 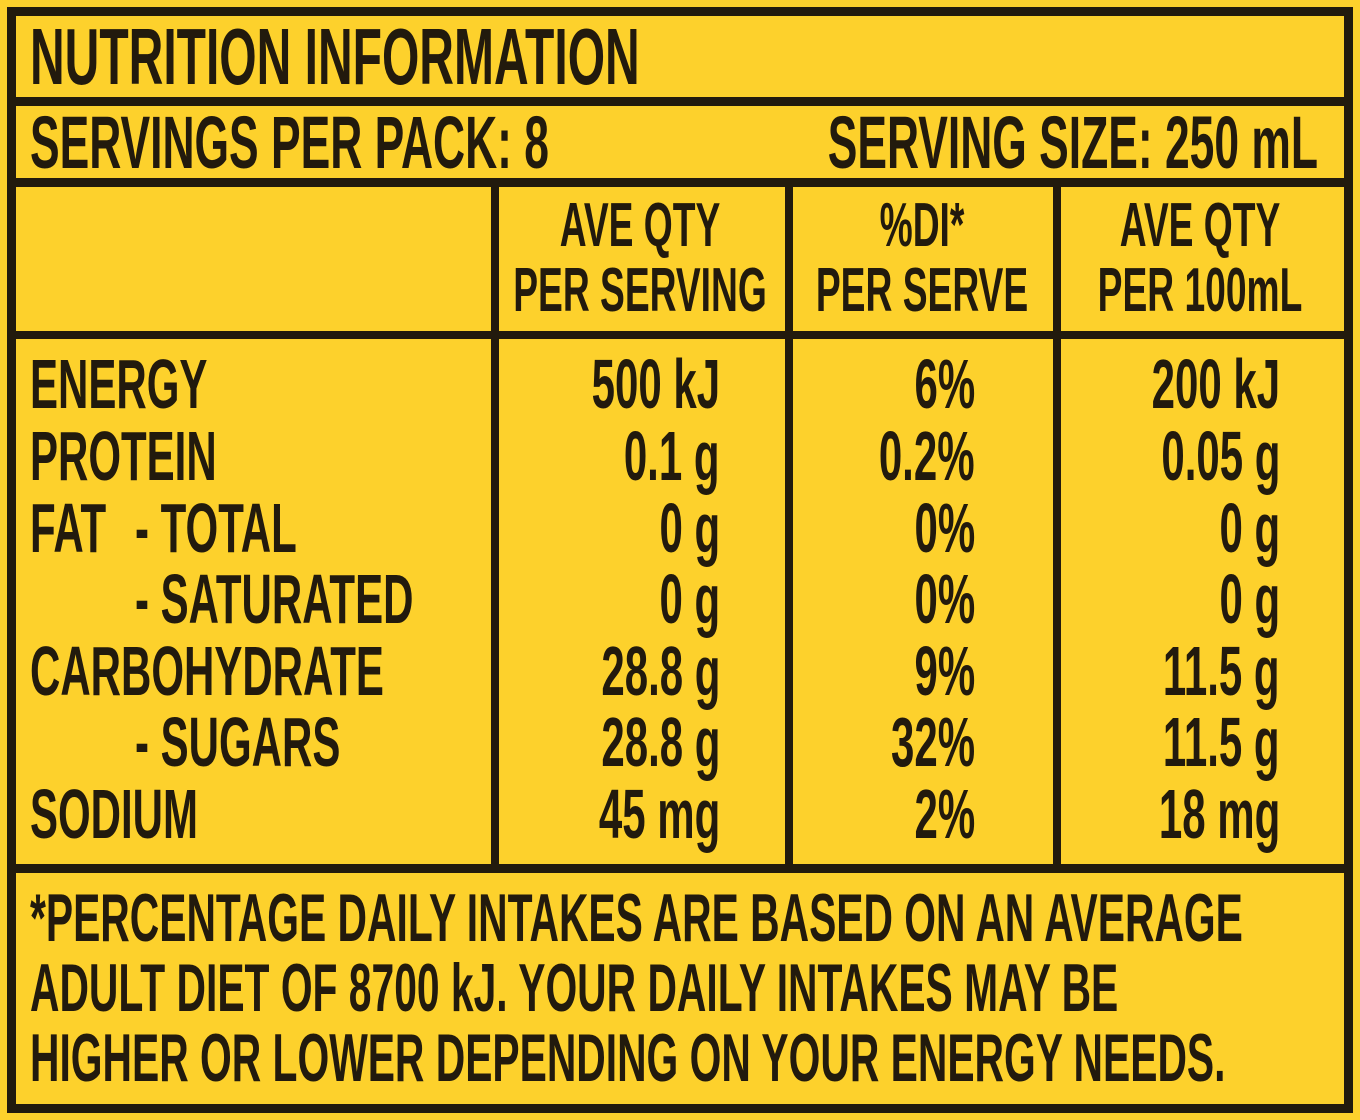 What do you see at coordinates (944, 671) in the screenshot?
I see `value-di: 9%` at bounding box center [944, 671].